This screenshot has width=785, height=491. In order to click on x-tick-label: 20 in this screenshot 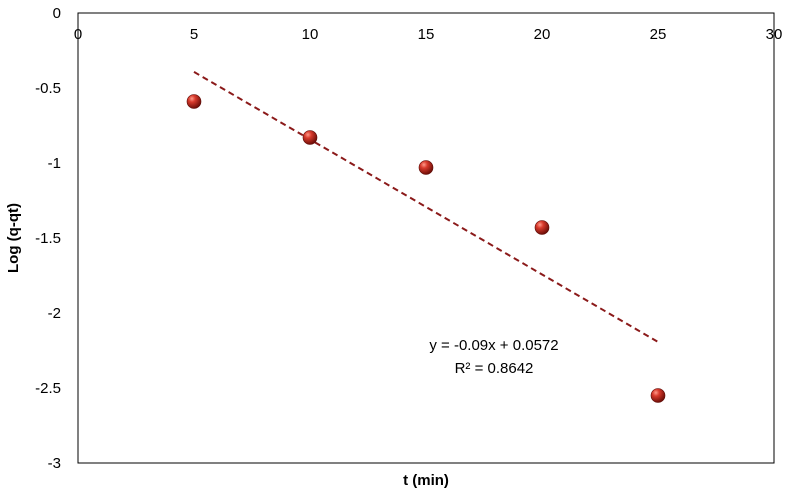, I will do `click(542, 34)`.